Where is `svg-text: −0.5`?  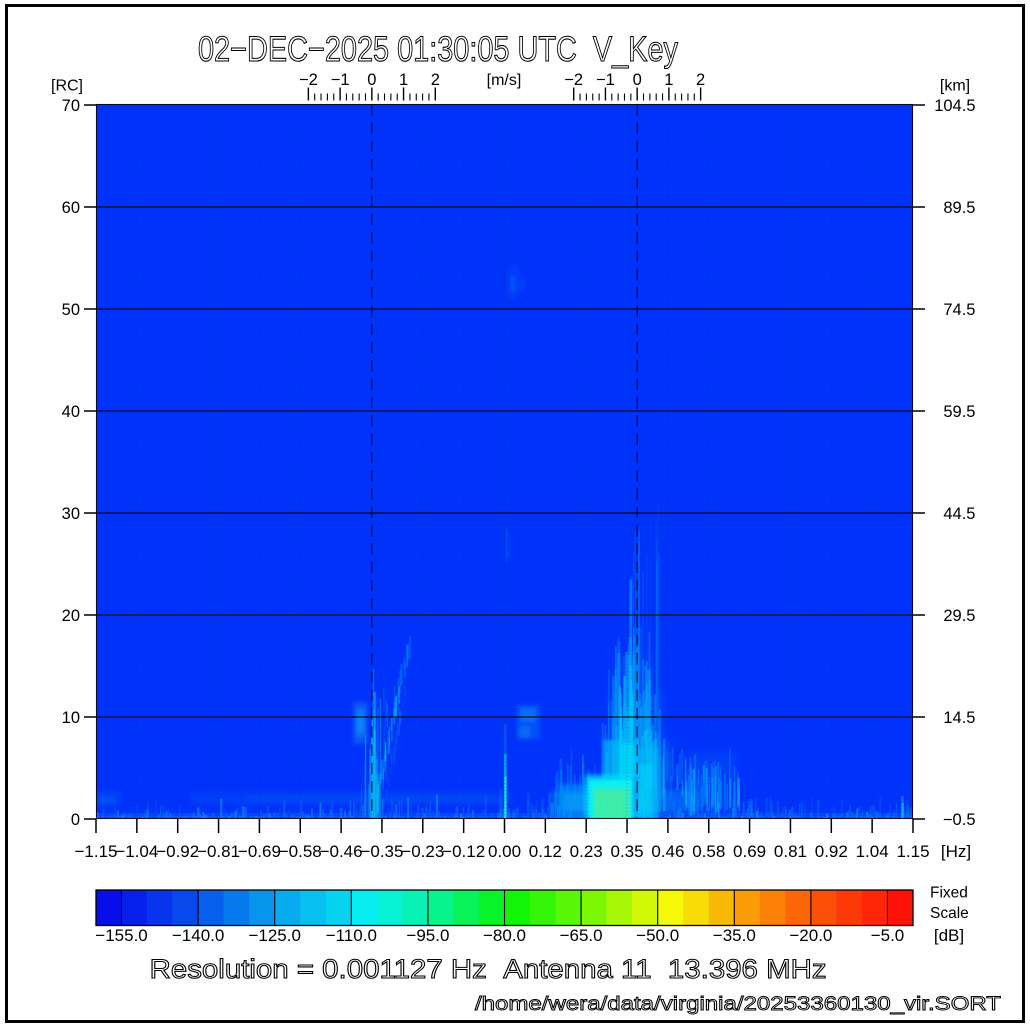 svg-text: −0.5 is located at coordinates (959, 820).